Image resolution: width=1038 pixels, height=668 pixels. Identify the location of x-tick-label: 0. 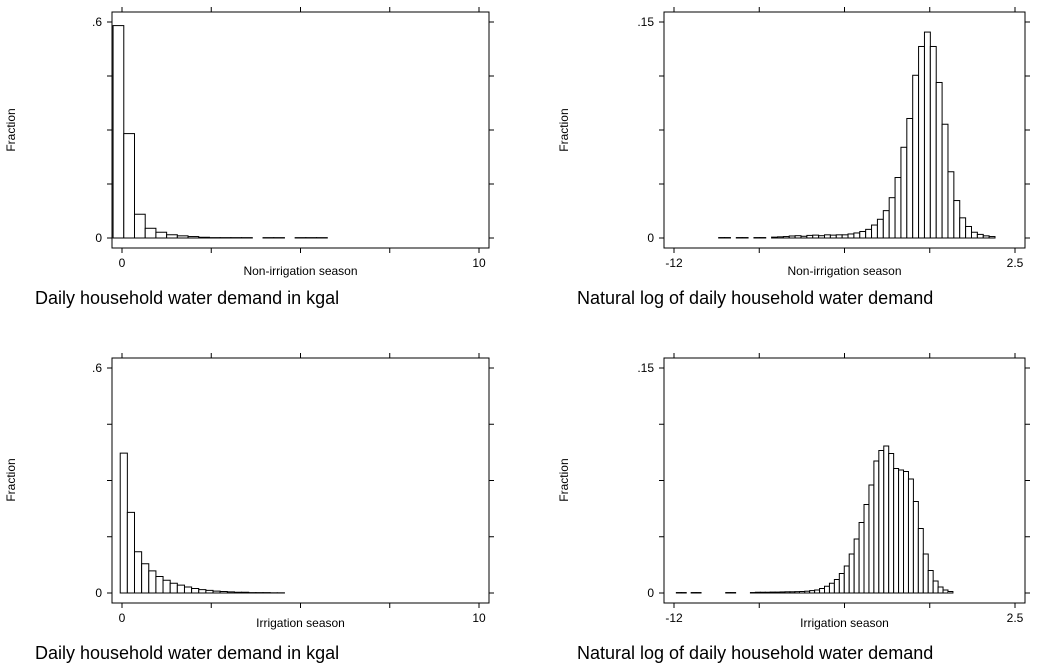
(122, 618).